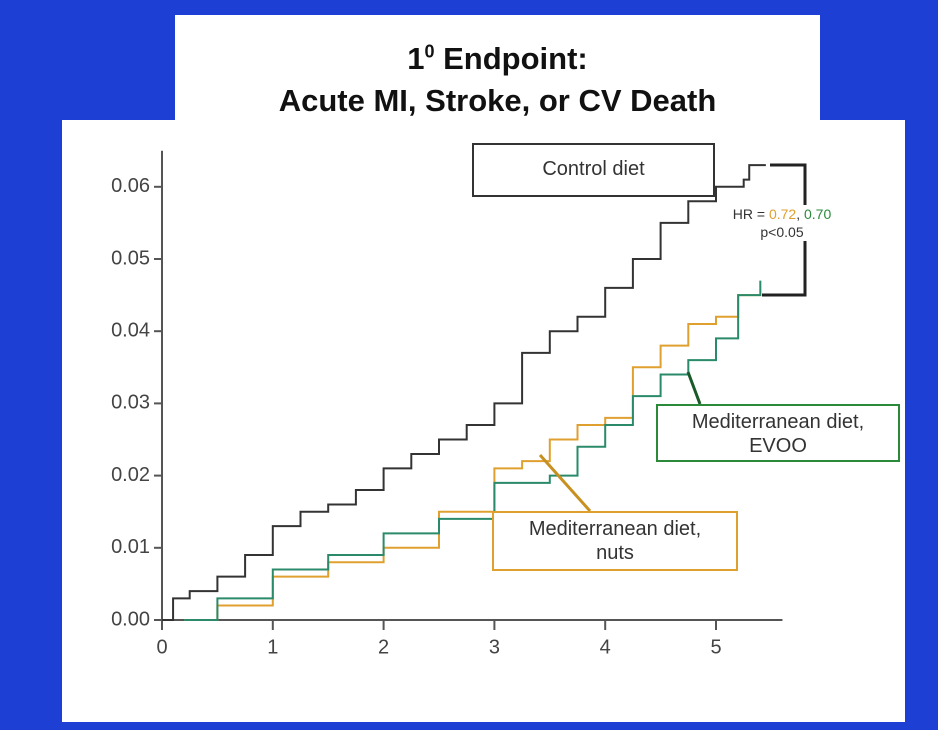 This screenshot has width=938, height=730. What do you see at coordinates (429, 51) in the screenshot?
I see `title-superscript: 0` at bounding box center [429, 51].